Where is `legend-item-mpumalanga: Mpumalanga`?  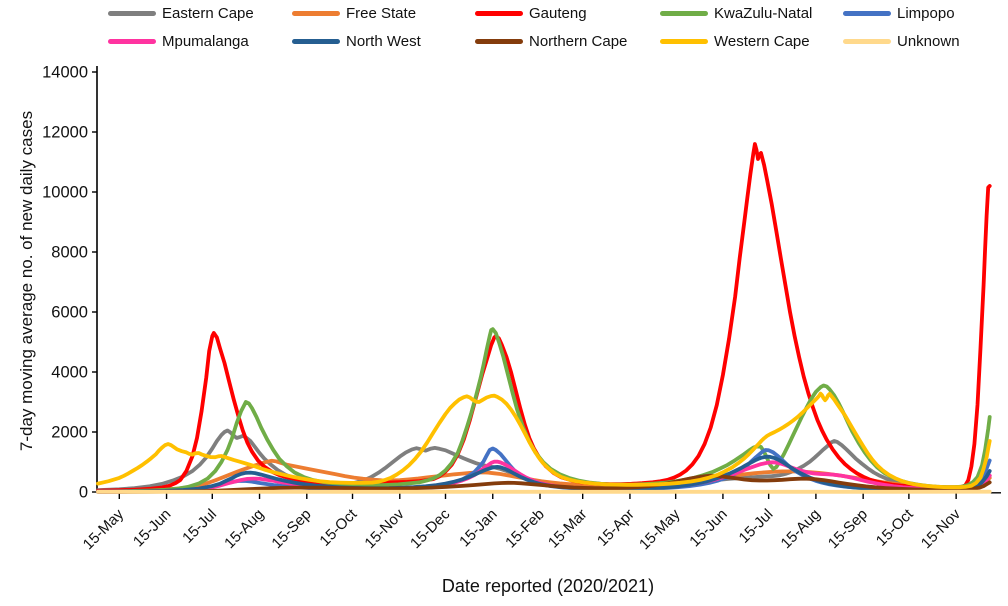
legend-item-mpumalanga: Mpumalanga is located at coordinates (178, 41).